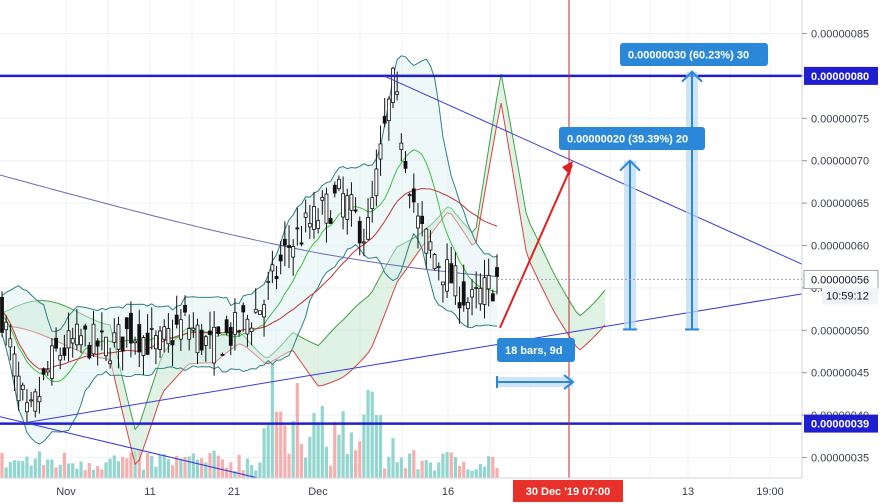 The width and height of the screenshot is (880, 504). I want to click on x-tick-label: 19:00, so click(770, 492).